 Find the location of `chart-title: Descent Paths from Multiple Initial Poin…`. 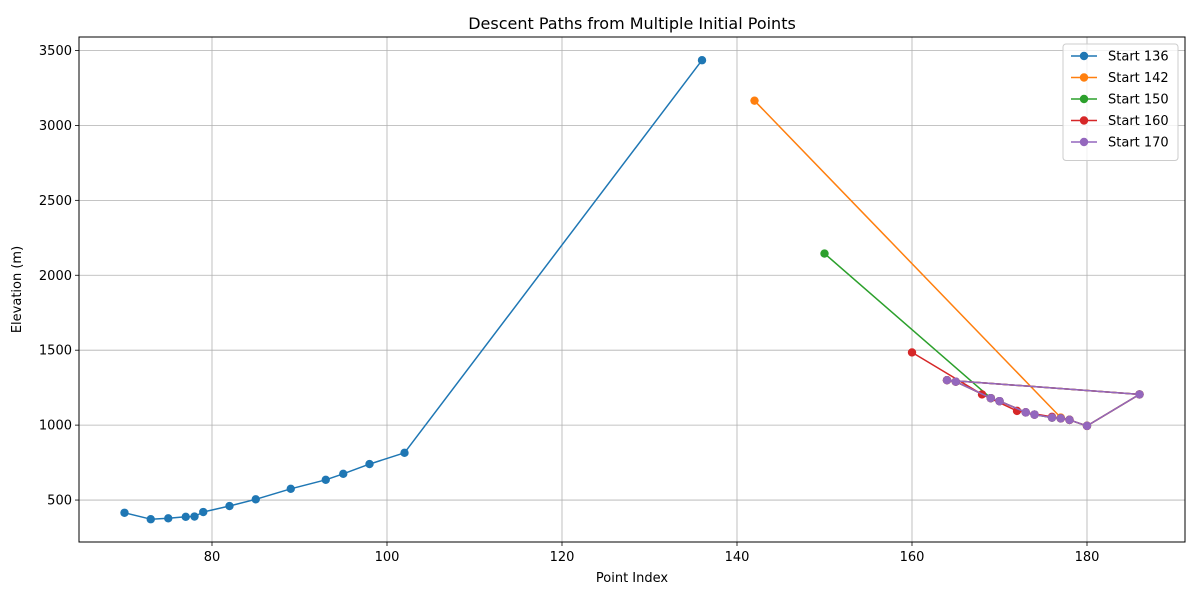

chart-title: Descent Paths from Multiple Initial Poin… is located at coordinates (632, 23).